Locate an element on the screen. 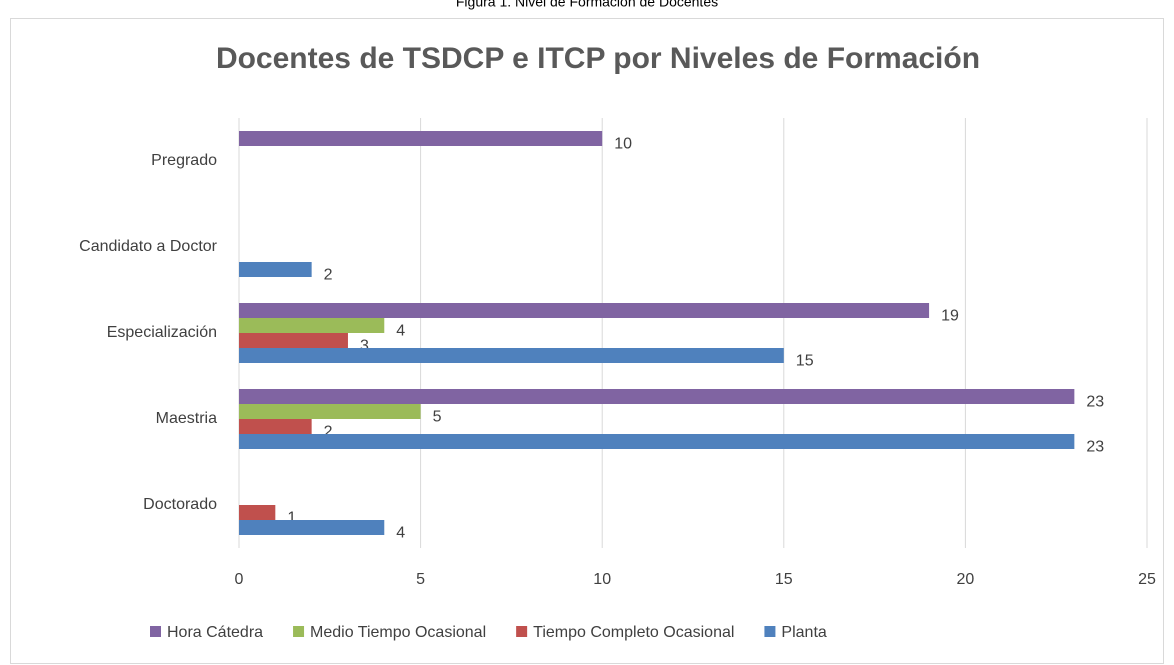 The width and height of the screenshot is (1174, 665). legend-label: Hora Cátedra is located at coordinates (215, 632).